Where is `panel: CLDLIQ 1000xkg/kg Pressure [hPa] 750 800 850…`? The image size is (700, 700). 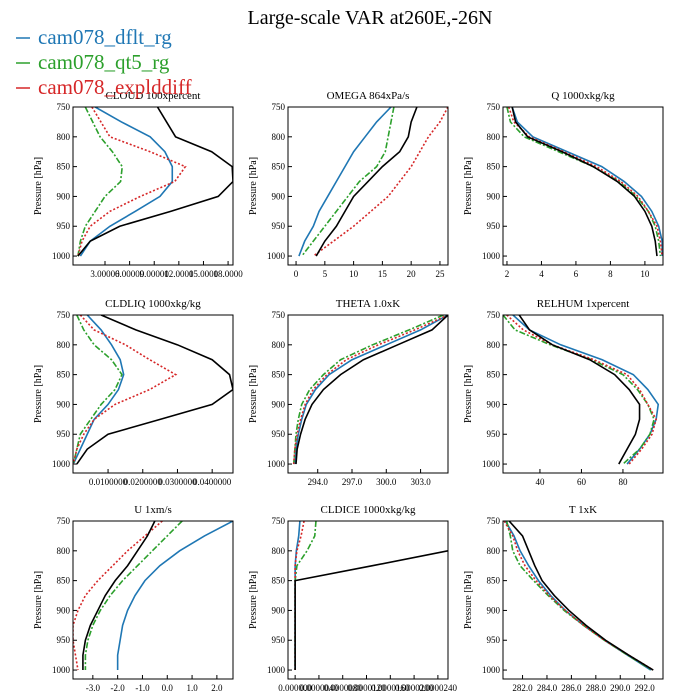 panel: CLDLIQ 1000xkg/kg Pressure [hPa] 750 800 850… is located at coordinates (133, 392).